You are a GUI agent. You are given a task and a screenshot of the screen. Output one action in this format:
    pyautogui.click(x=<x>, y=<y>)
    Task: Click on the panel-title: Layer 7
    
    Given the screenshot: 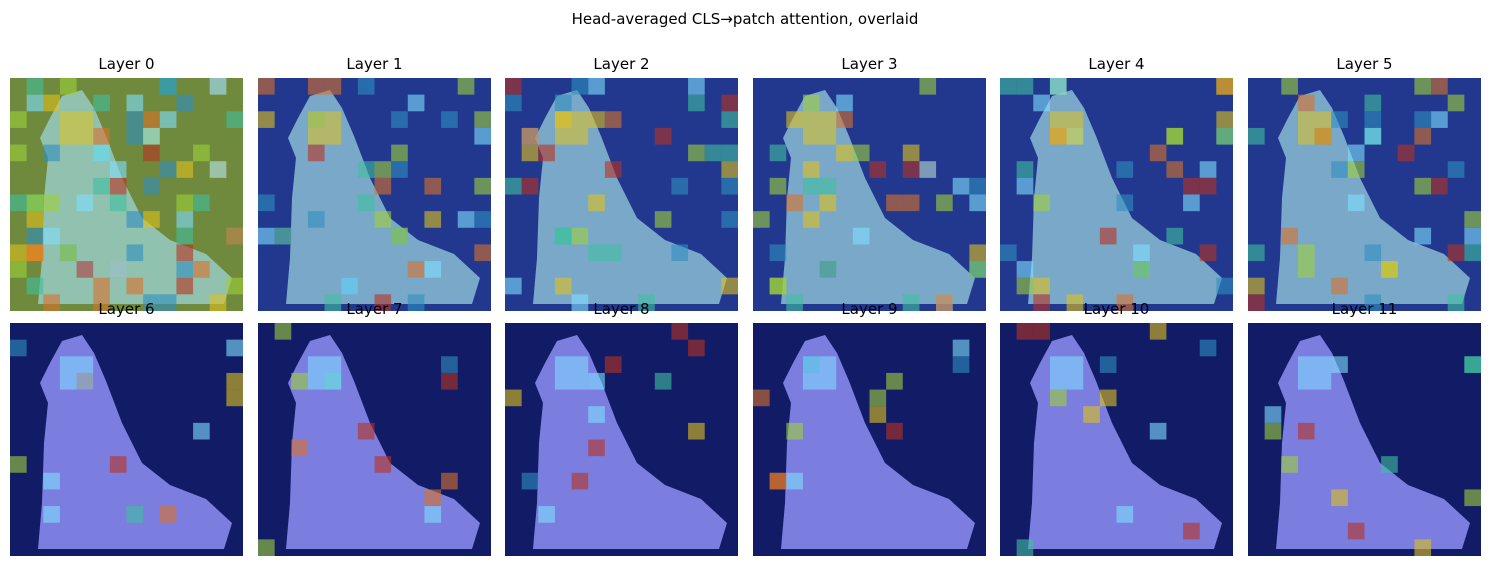 What is the action you would take?
    pyautogui.click(x=374, y=309)
    